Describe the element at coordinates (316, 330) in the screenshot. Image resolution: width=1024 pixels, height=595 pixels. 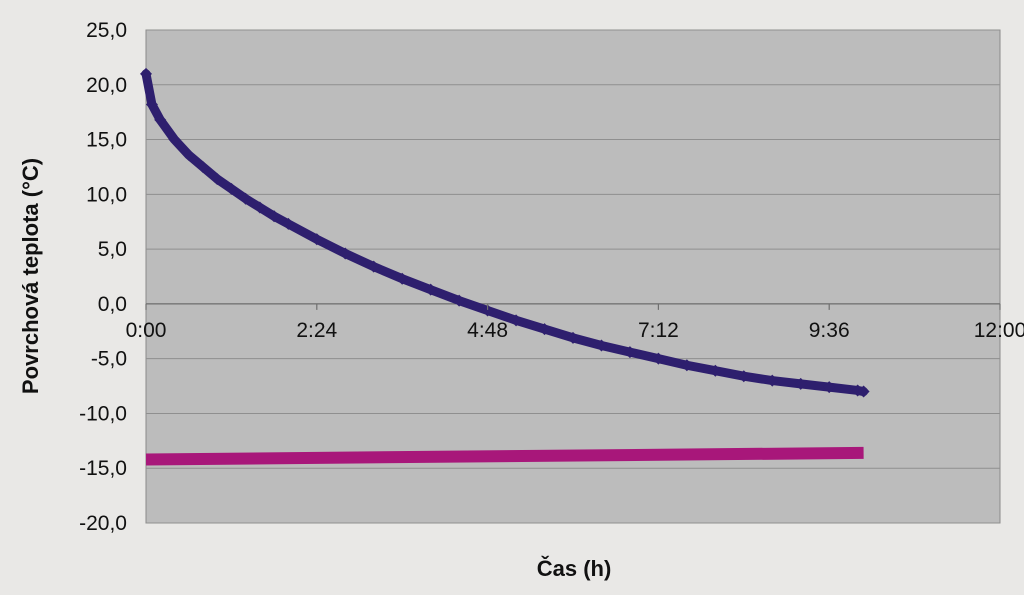
I see `x-tick-label: 2:24` at that location.